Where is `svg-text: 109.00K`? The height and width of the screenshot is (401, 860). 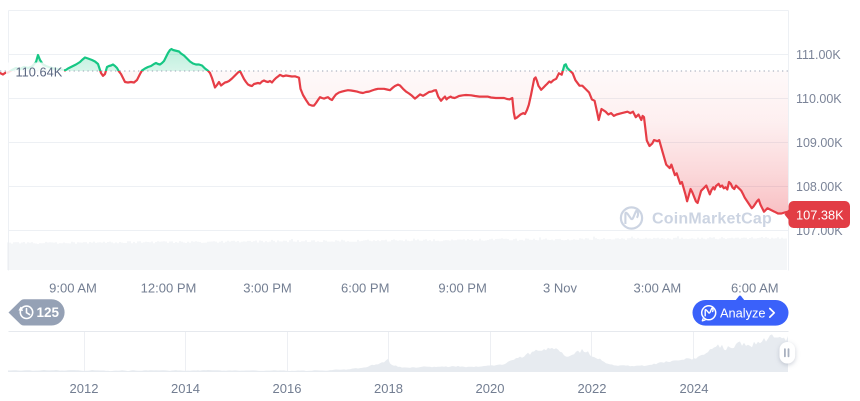 svg-text: 109.00K is located at coordinates (819, 143).